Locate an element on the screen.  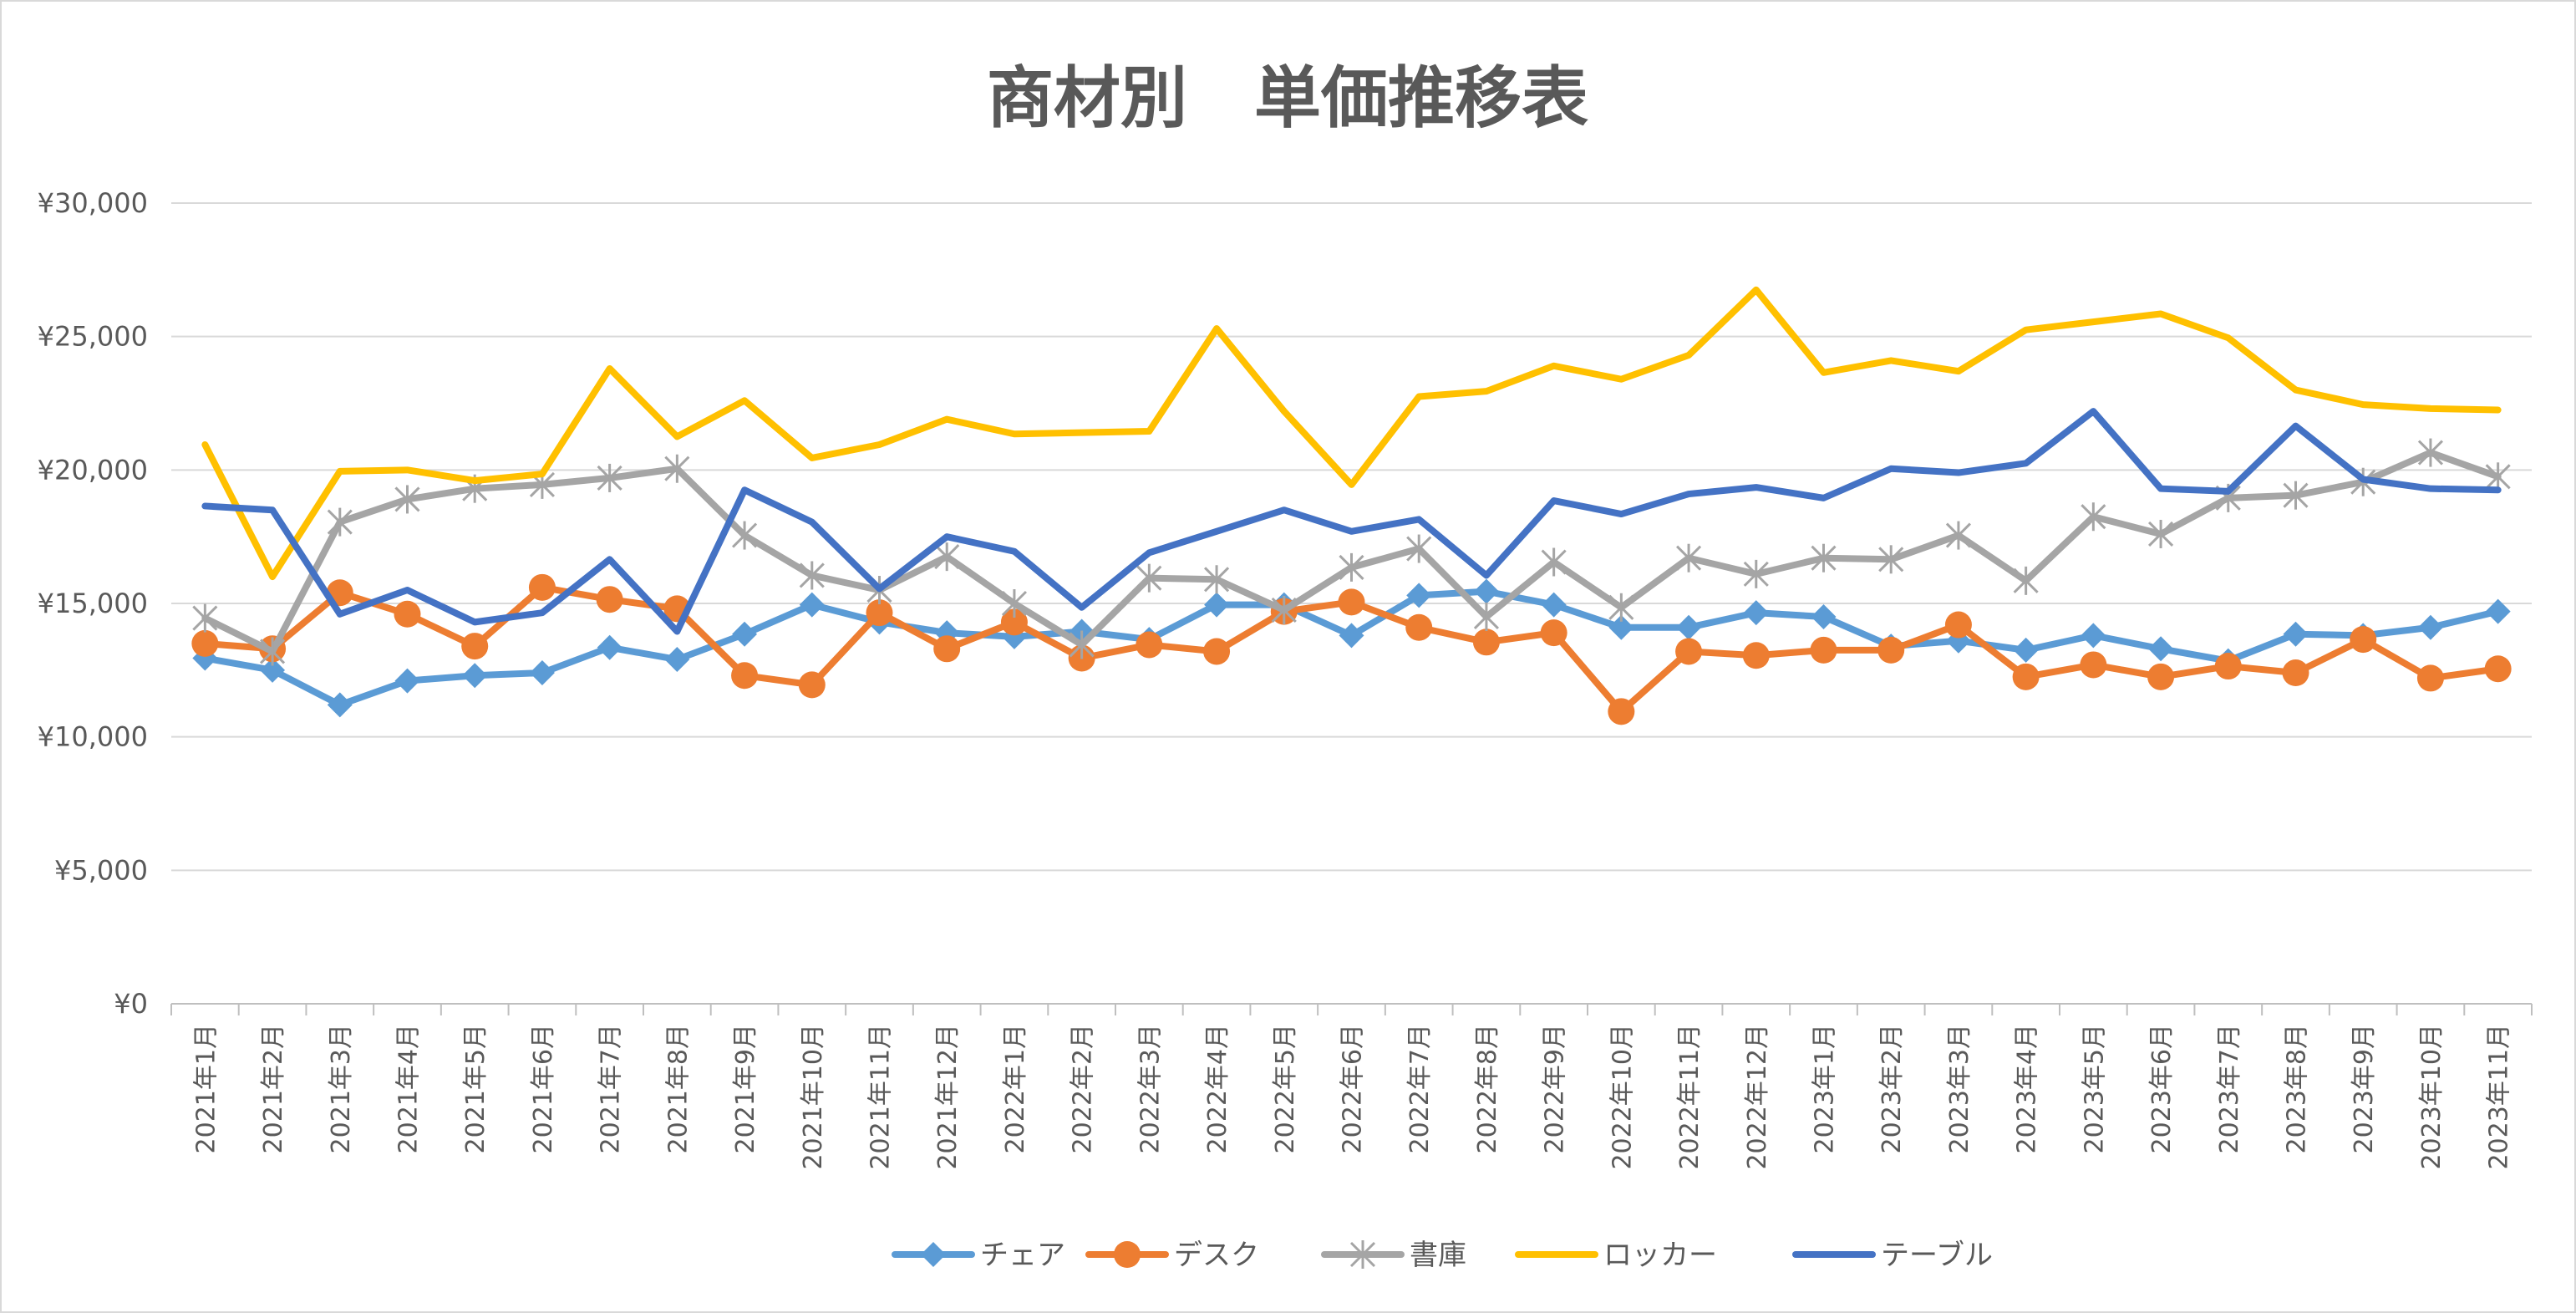
x-tick-label: 2023年4月 is located at coordinates (2027, 1088).